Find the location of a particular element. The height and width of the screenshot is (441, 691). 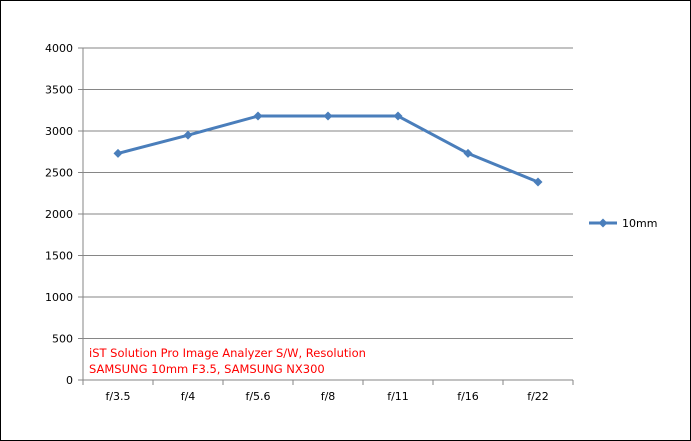

y-tick-label: 3500 is located at coordinates (59, 90).